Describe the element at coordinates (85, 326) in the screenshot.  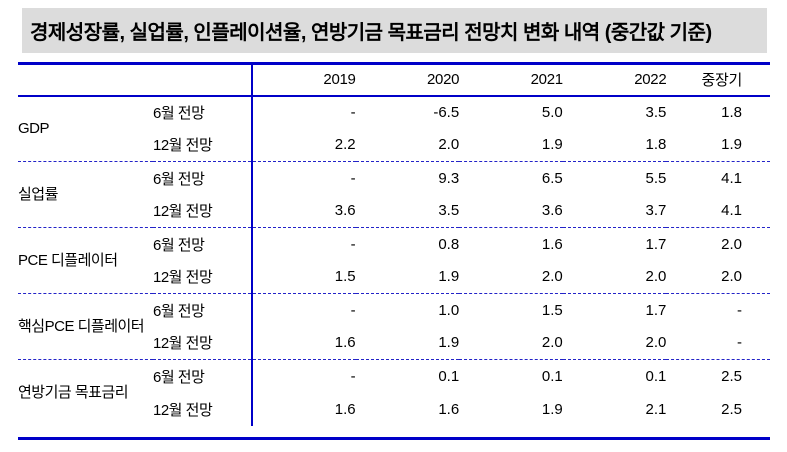
I see `category-label: 핵심PCE 디플레이터` at that location.